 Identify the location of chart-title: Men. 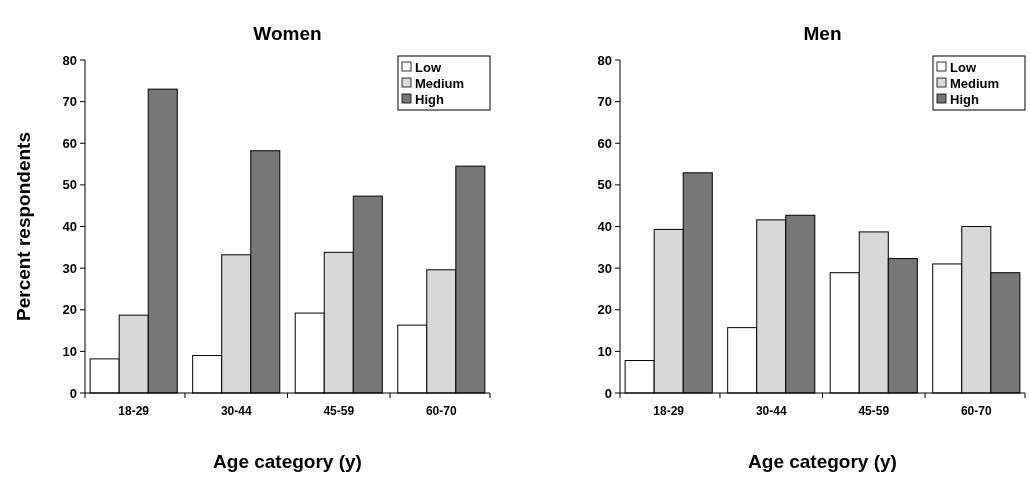
(822, 33).